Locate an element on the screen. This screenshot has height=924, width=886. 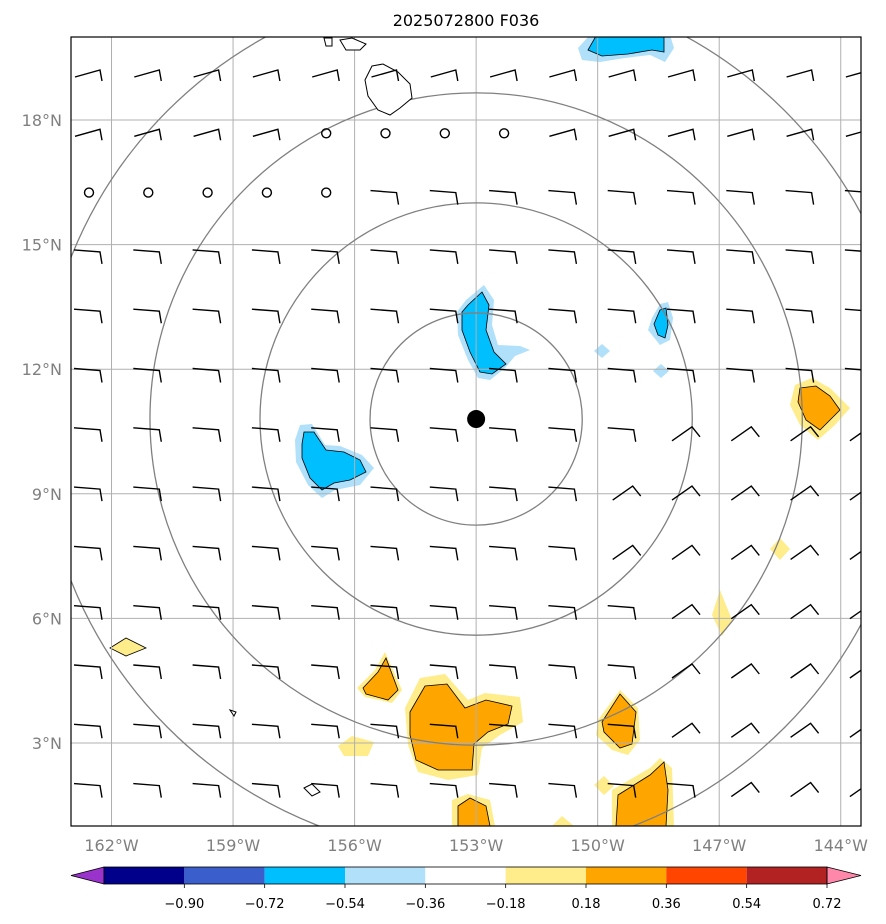
colorbar-tick-label: 0.18 is located at coordinates (586, 904).